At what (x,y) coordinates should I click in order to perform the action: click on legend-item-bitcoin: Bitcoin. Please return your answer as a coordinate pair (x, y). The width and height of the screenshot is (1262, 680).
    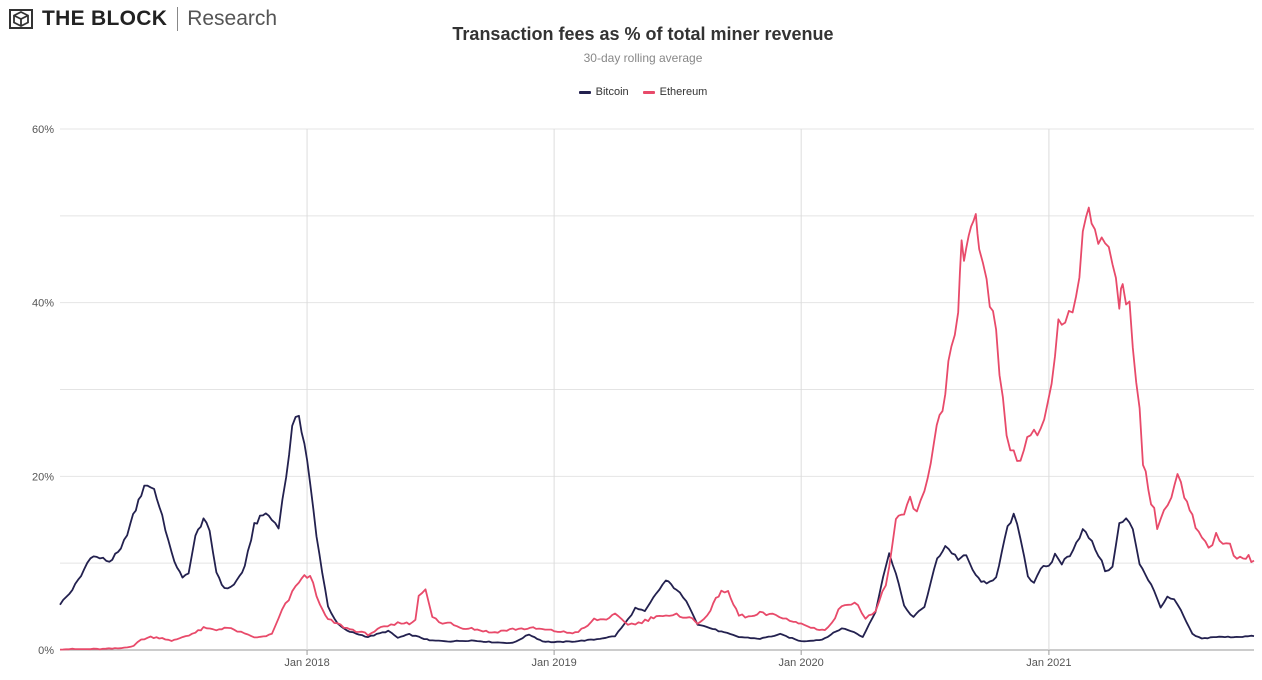
    Looking at the image, I should click on (603, 92).